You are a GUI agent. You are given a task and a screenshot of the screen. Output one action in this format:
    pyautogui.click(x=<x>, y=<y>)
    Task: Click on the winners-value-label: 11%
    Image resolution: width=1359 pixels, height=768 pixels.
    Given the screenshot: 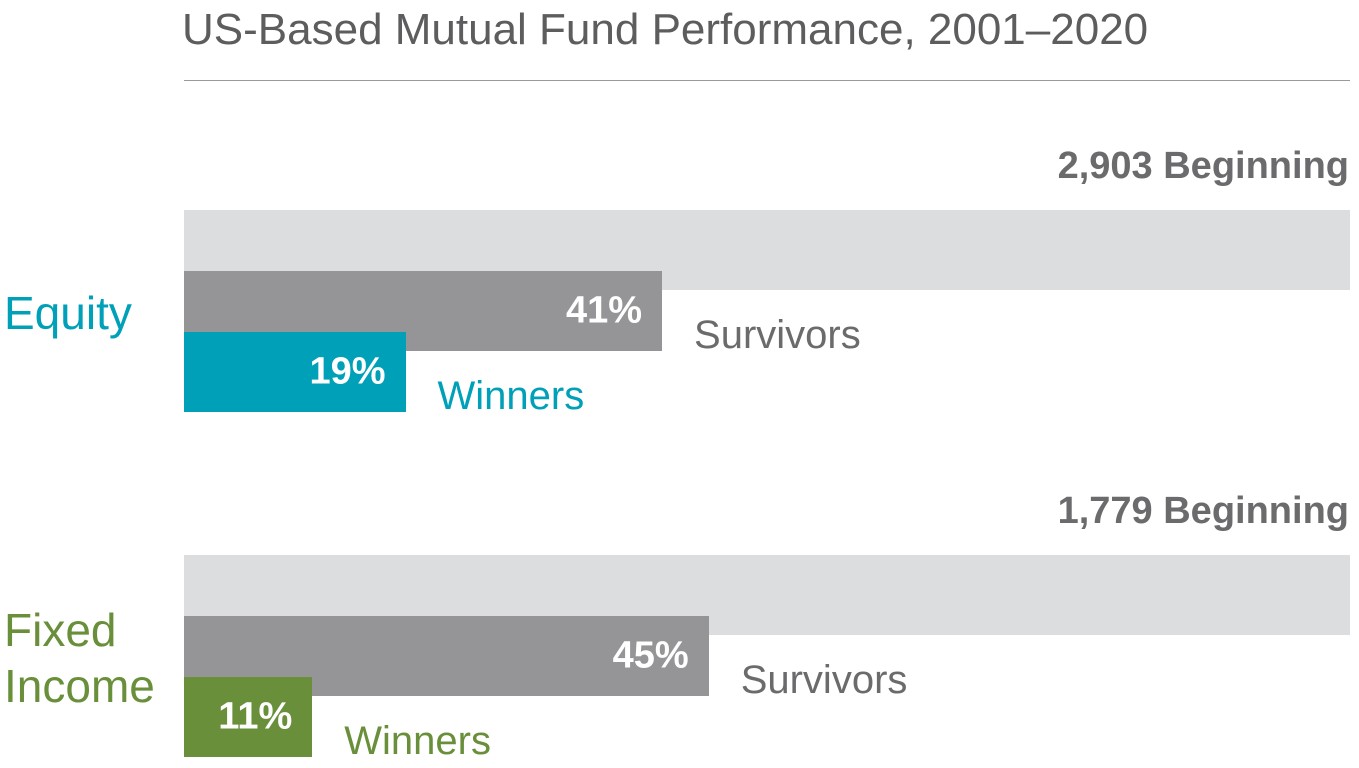 What is the action you would take?
    pyautogui.click(x=255, y=716)
    